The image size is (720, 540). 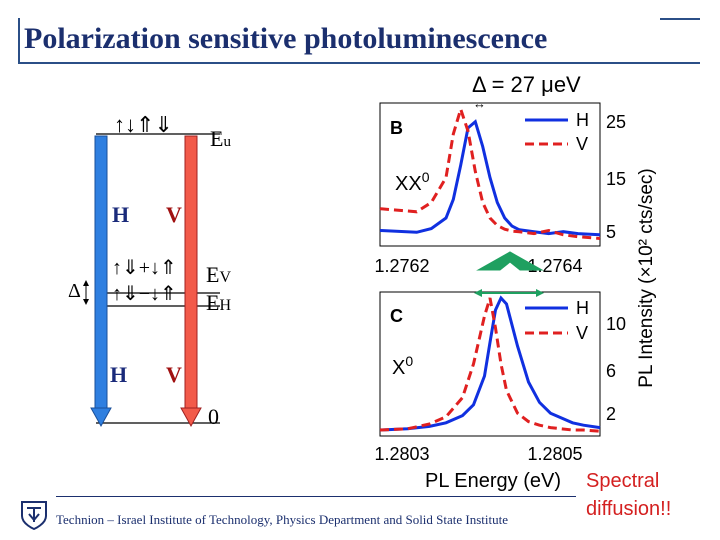 I want to click on green-zoom-triangle, so click(x=510, y=261).